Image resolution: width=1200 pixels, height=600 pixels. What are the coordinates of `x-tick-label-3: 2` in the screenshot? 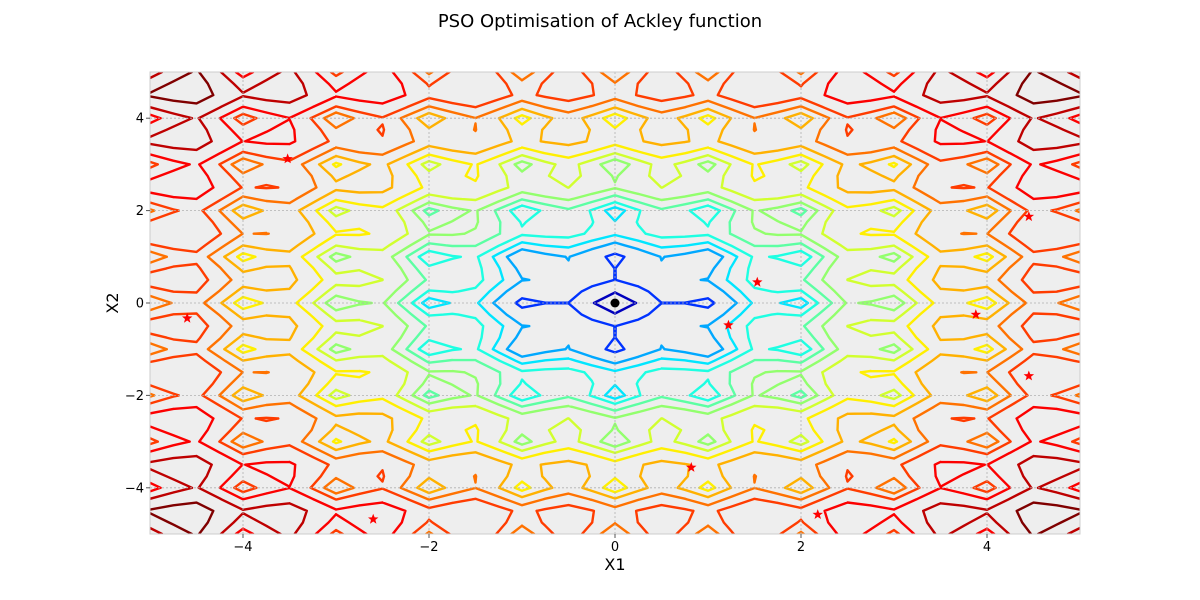 It's located at (801, 547).